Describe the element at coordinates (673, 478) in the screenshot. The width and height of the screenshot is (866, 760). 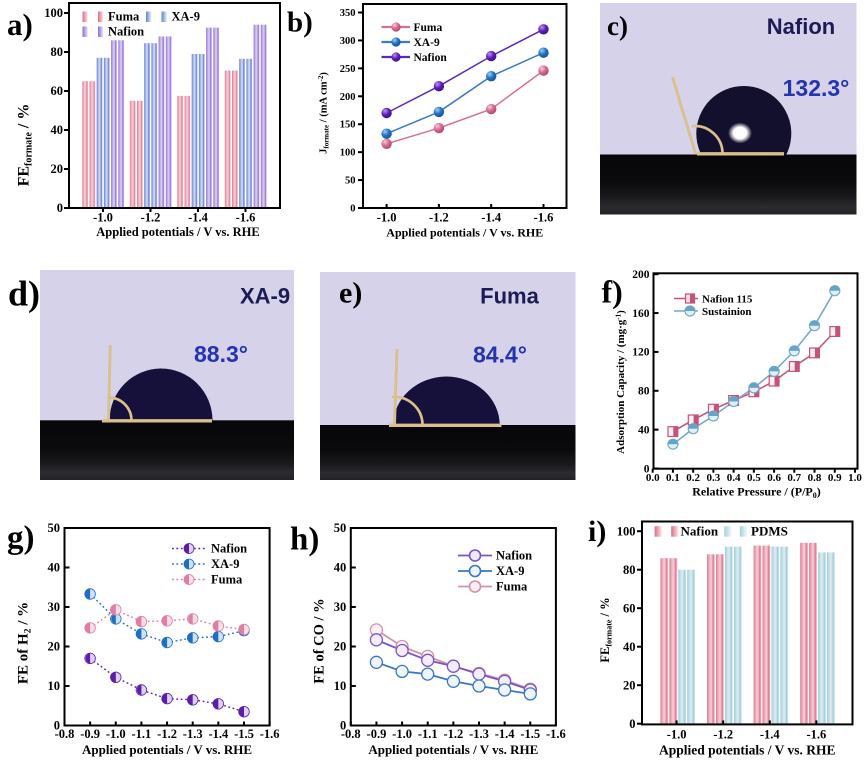
I see `svg-text: 0.1` at that location.